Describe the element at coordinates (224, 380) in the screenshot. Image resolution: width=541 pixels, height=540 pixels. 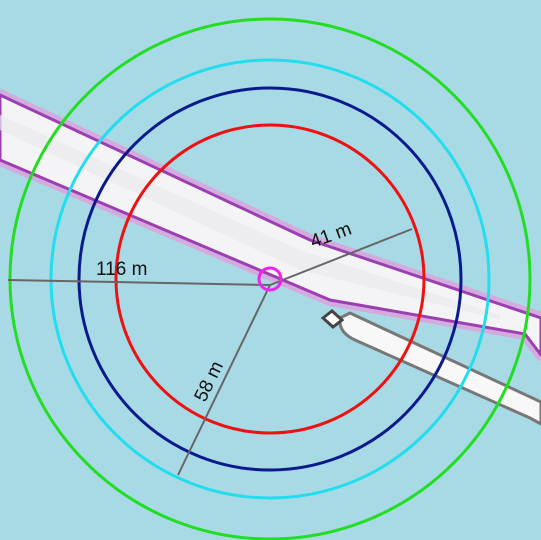
I see `measure-line-south` at that location.